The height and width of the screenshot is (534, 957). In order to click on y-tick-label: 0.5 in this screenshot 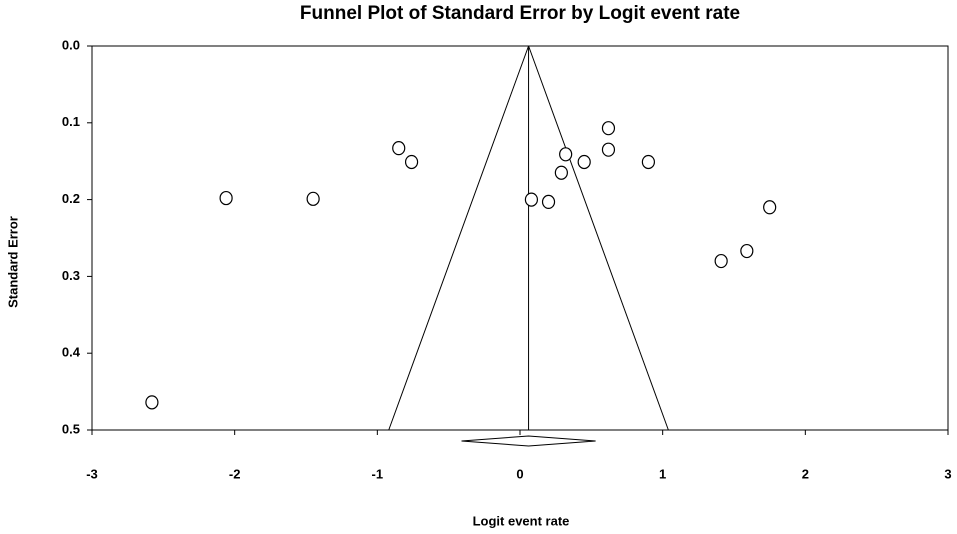, I will do `click(71, 428)`.